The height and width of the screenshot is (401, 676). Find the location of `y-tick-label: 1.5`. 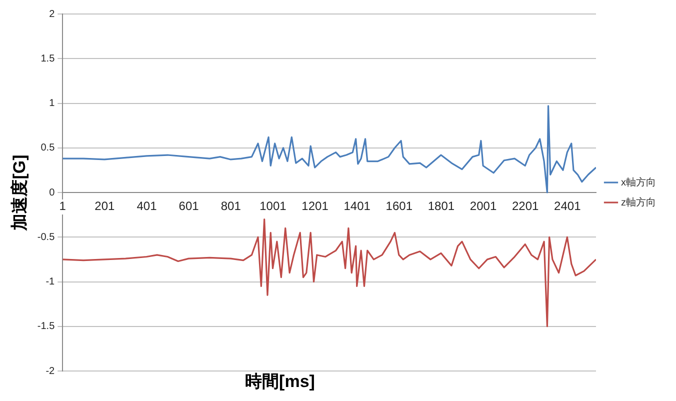

y-tick-label: 1.5 is located at coordinates (48, 58).